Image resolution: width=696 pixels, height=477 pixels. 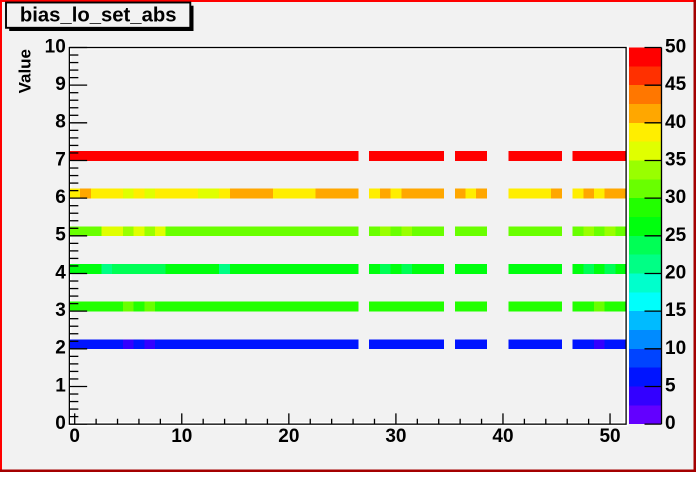 I want to click on svg-text: 7, so click(x=60, y=159).